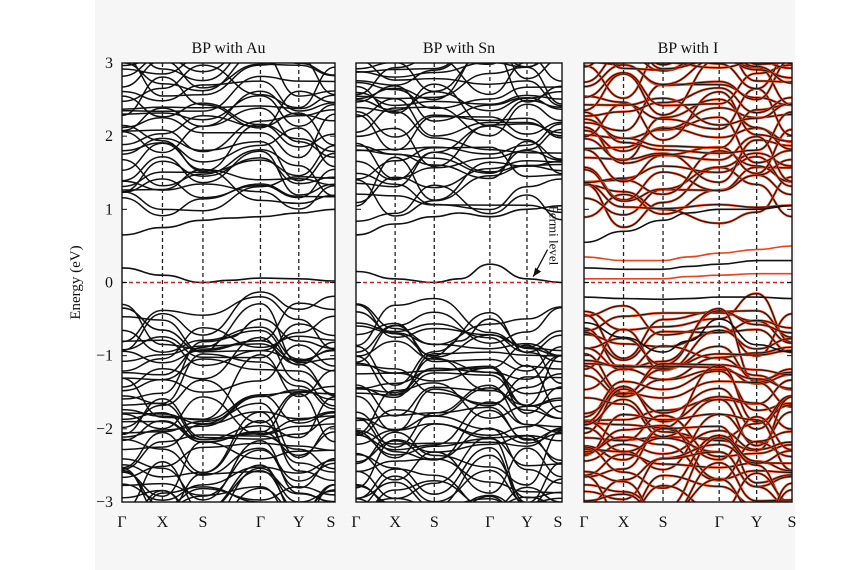  What do you see at coordinates (109, 63) in the screenshot?
I see `y-tick-label: 3` at bounding box center [109, 63].